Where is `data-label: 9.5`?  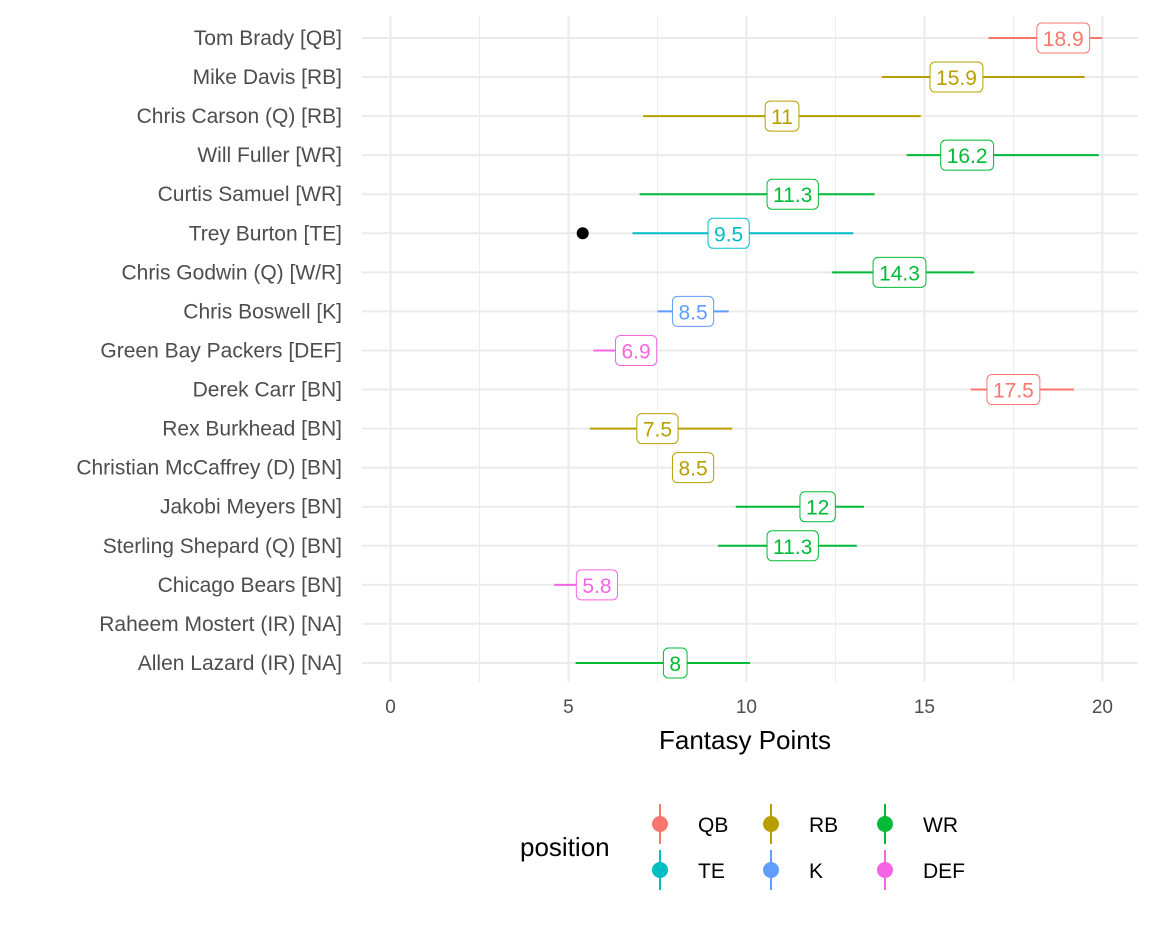 data-label: 9.5 is located at coordinates (728, 233).